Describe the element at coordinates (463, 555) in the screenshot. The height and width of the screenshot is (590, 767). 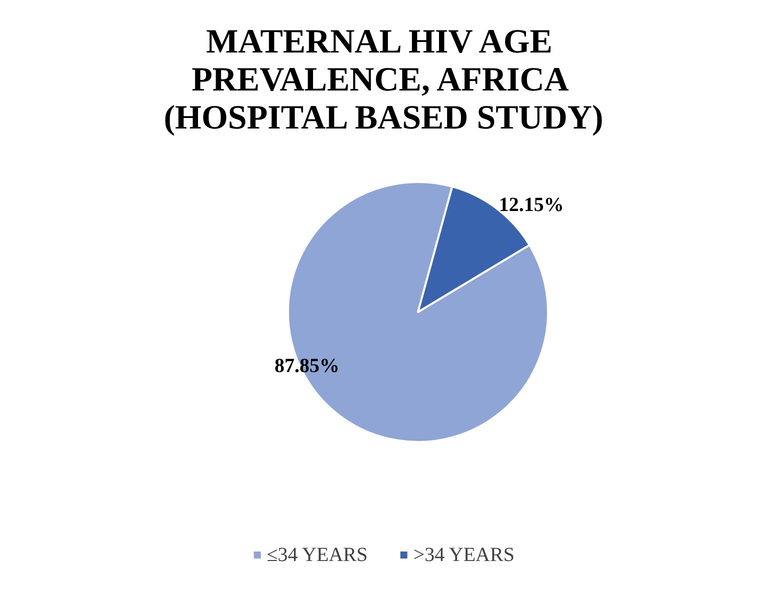
I see `legend-label: >34 YEARS` at that location.